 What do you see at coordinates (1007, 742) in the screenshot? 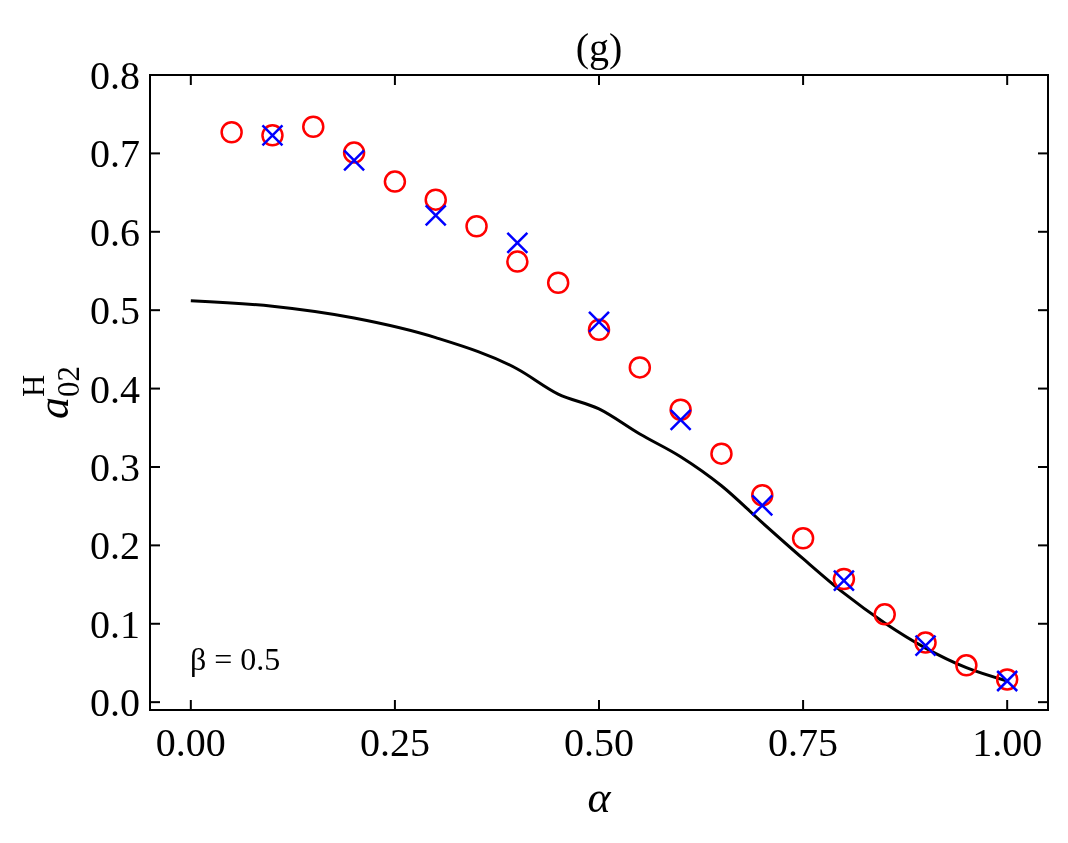
I see `x-tick-label: 1.00` at bounding box center [1007, 742].